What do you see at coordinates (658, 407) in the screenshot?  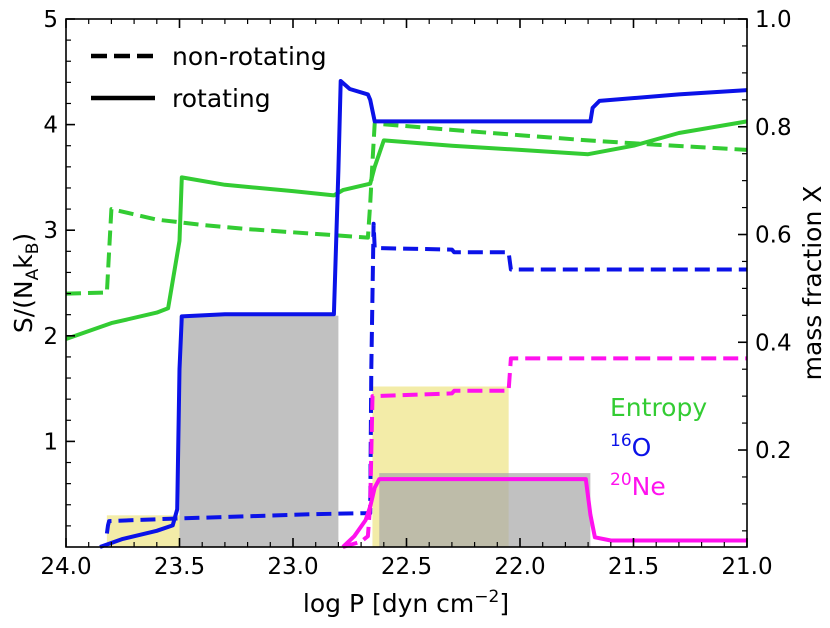 I see `annotation-entropy: Entropy` at bounding box center [658, 407].